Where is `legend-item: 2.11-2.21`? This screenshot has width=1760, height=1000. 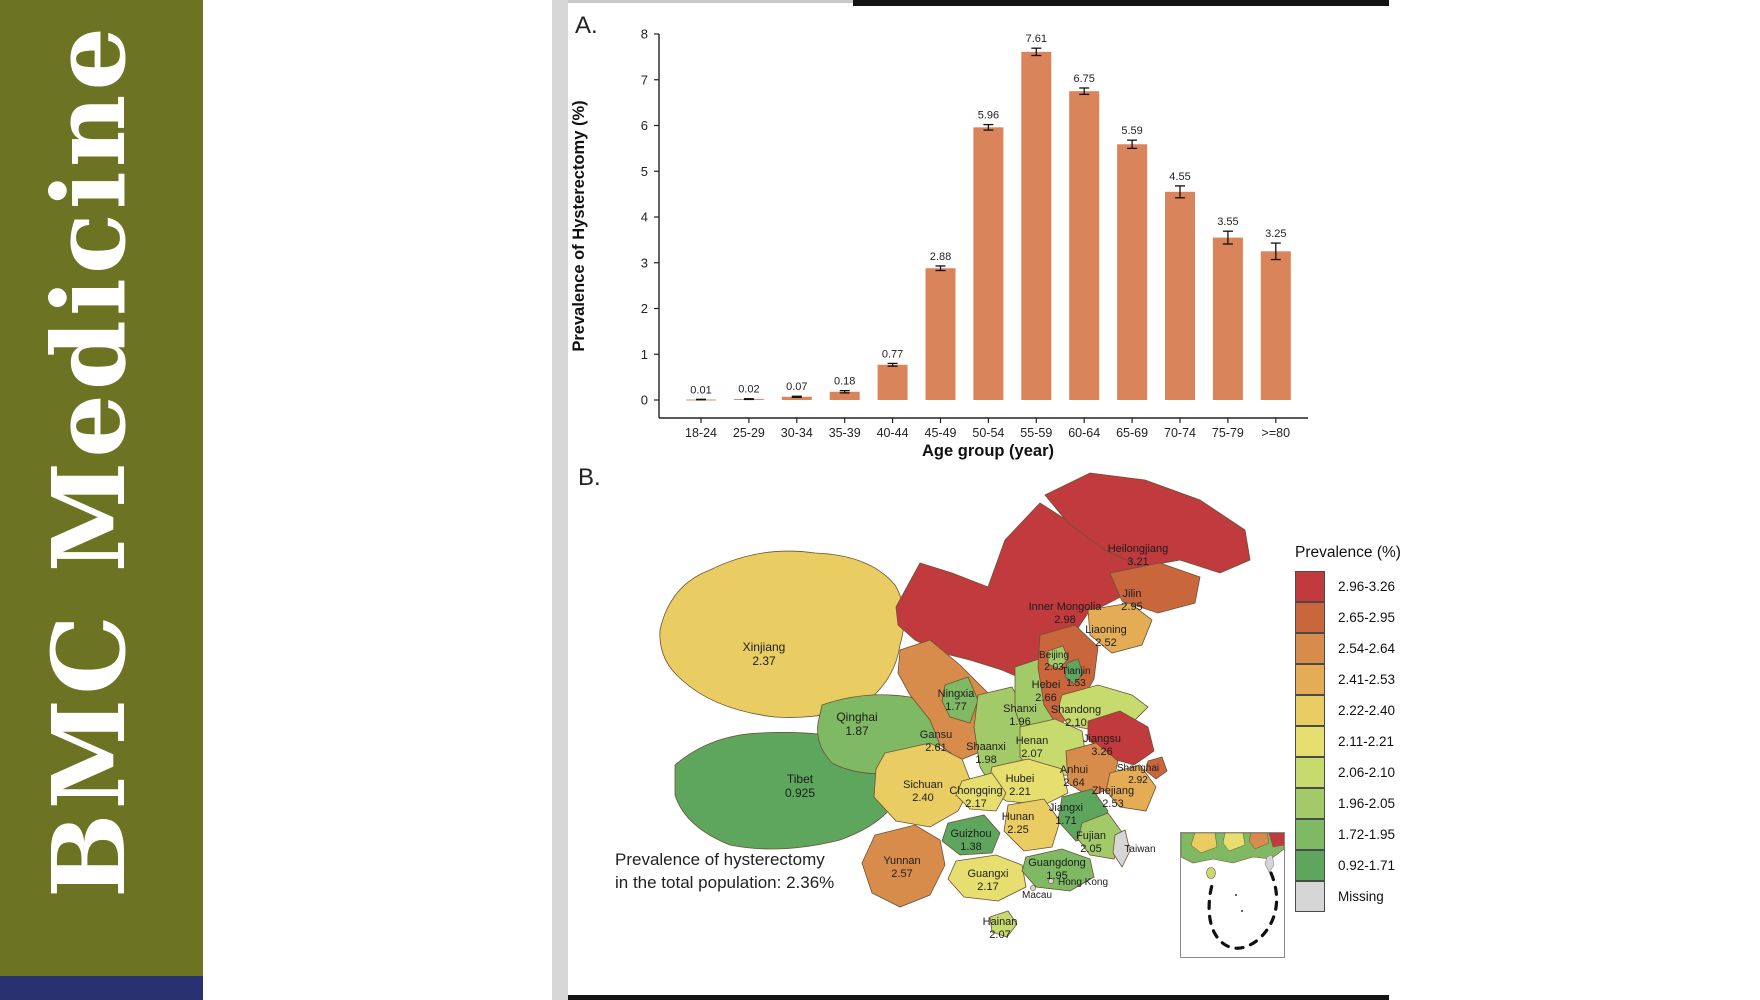 legend-item: 2.11-2.21 is located at coordinates (1390, 741).